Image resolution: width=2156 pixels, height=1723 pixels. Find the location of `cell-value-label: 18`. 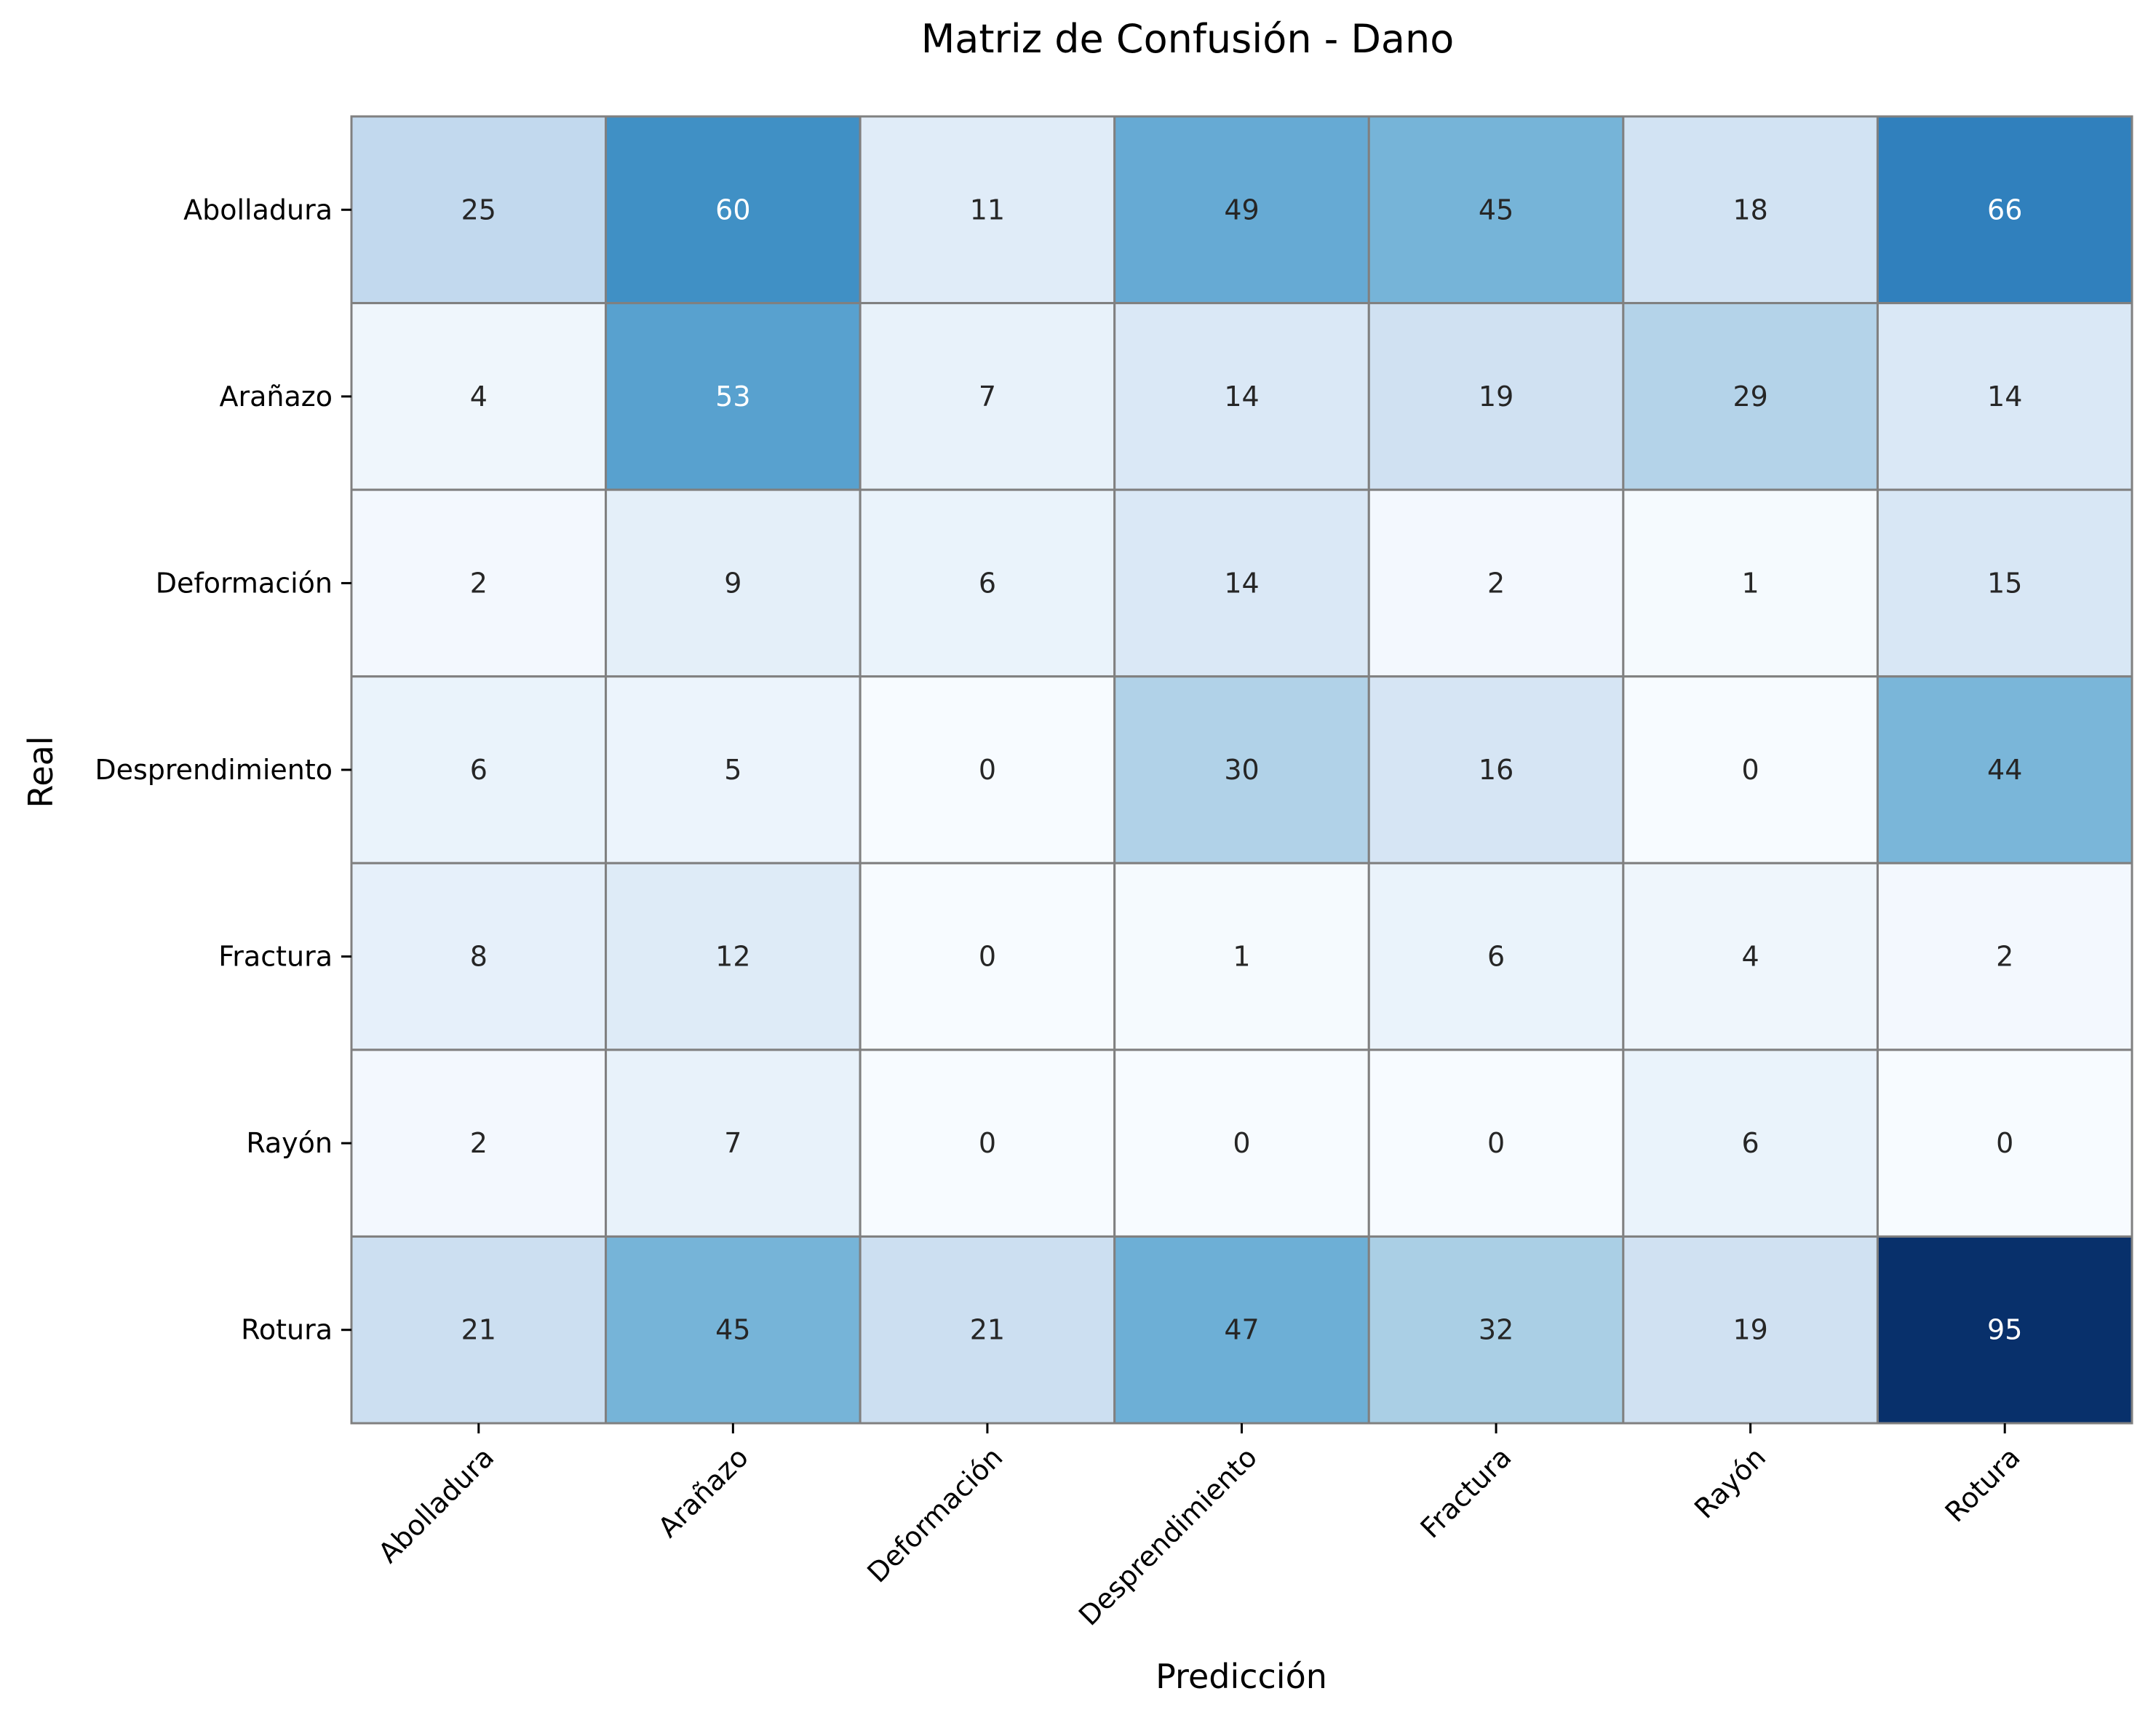

cell-value-label: 18 is located at coordinates (1750, 210).